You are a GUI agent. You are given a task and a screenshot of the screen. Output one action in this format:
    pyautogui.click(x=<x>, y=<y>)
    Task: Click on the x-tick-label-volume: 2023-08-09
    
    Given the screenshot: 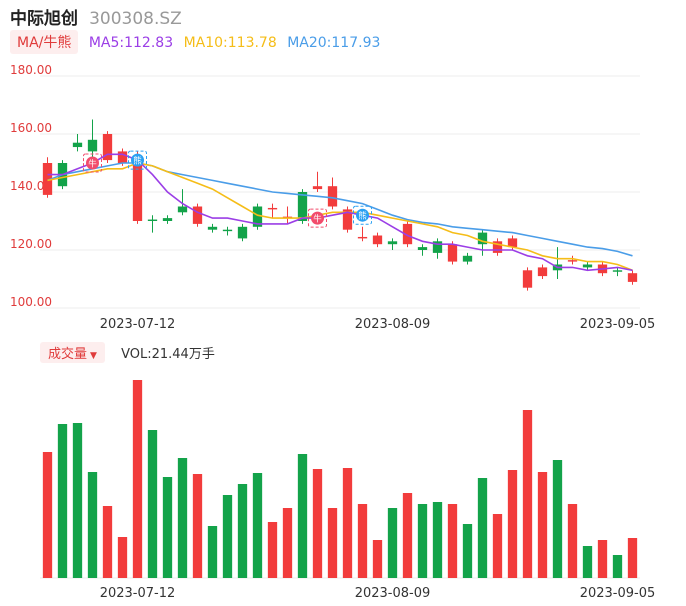 What is the action you would take?
    pyautogui.click(x=393, y=593)
    